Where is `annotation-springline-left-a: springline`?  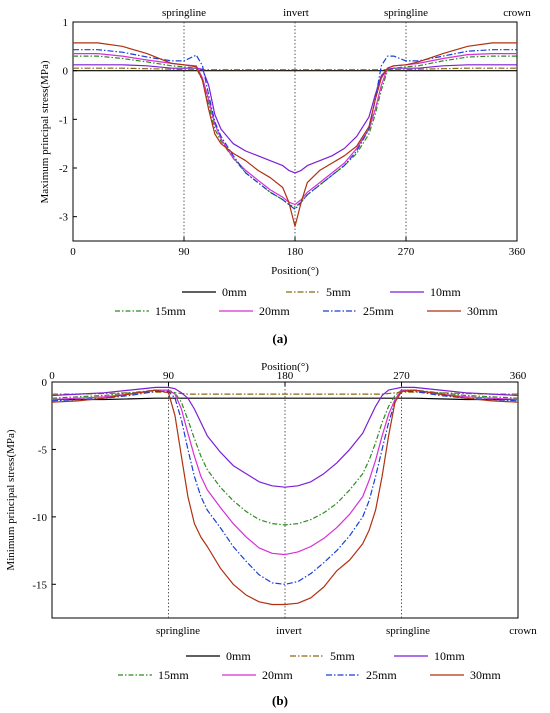 annotation-springline-left-a: springline is located at coordinates (184, 13).